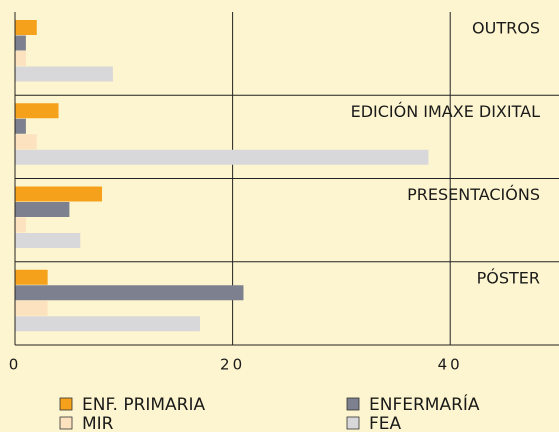 Image resolution: width=559 pixels, height=432 pixels. What do you see at coordinates (98, 423) in the screenshot?
I see `legend-label: MIR` at bounding box center [98, 423].